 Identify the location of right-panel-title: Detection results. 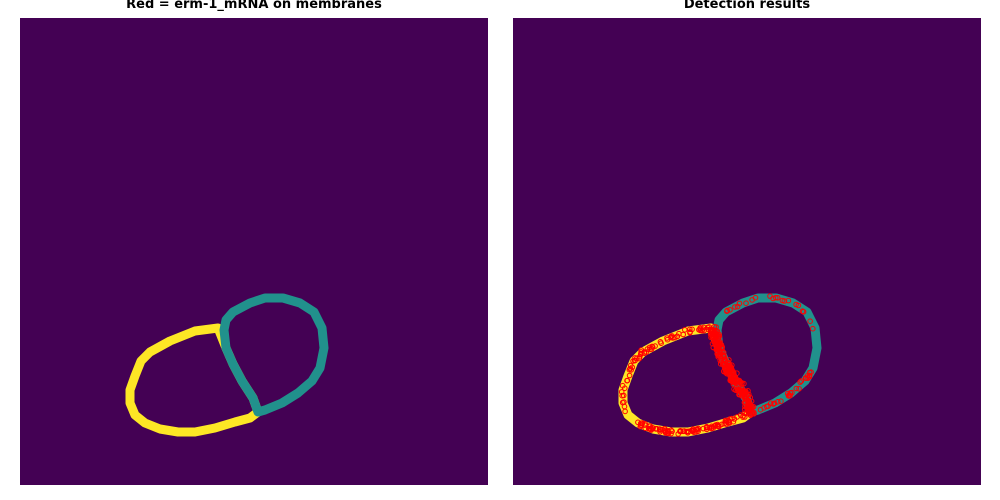
(747, 6).